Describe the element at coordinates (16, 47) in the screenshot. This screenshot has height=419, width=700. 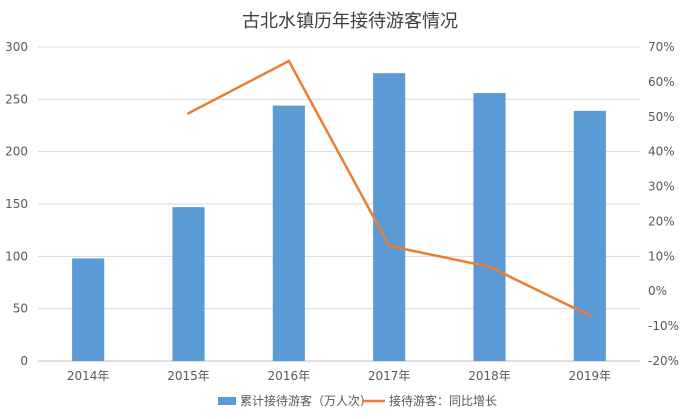
I see `y-left-tick-label: 300` at that location.